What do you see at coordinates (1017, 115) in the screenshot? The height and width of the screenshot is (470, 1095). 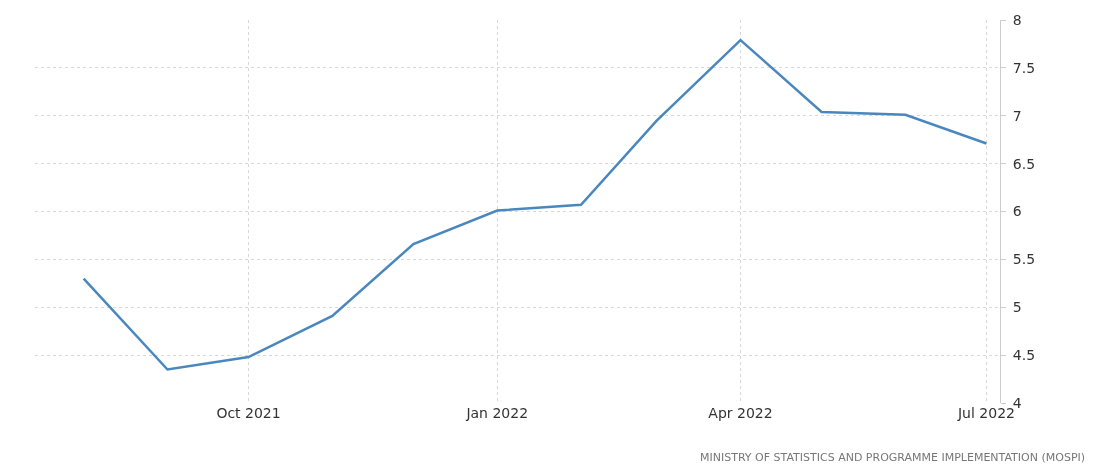 I see `y-tick-label: 7` at bounding box center [1017, 115].